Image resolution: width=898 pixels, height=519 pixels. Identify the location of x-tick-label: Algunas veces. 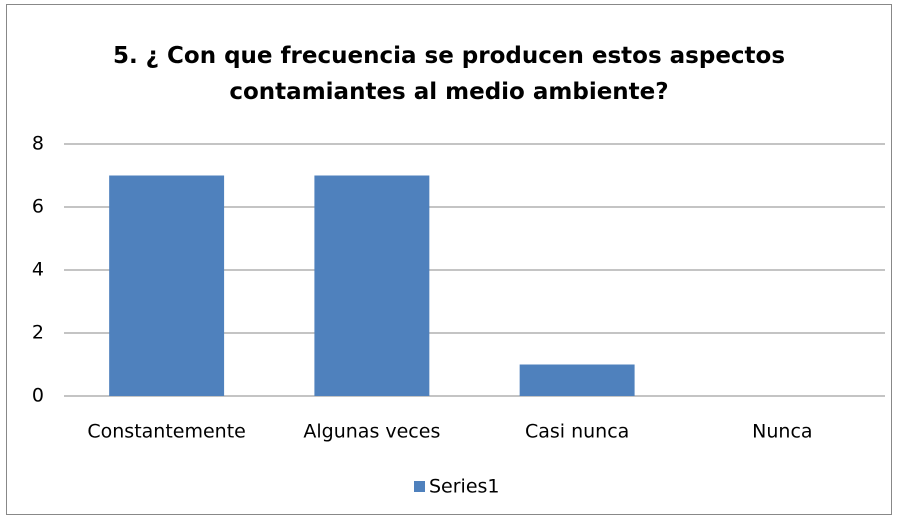
(371, 432).